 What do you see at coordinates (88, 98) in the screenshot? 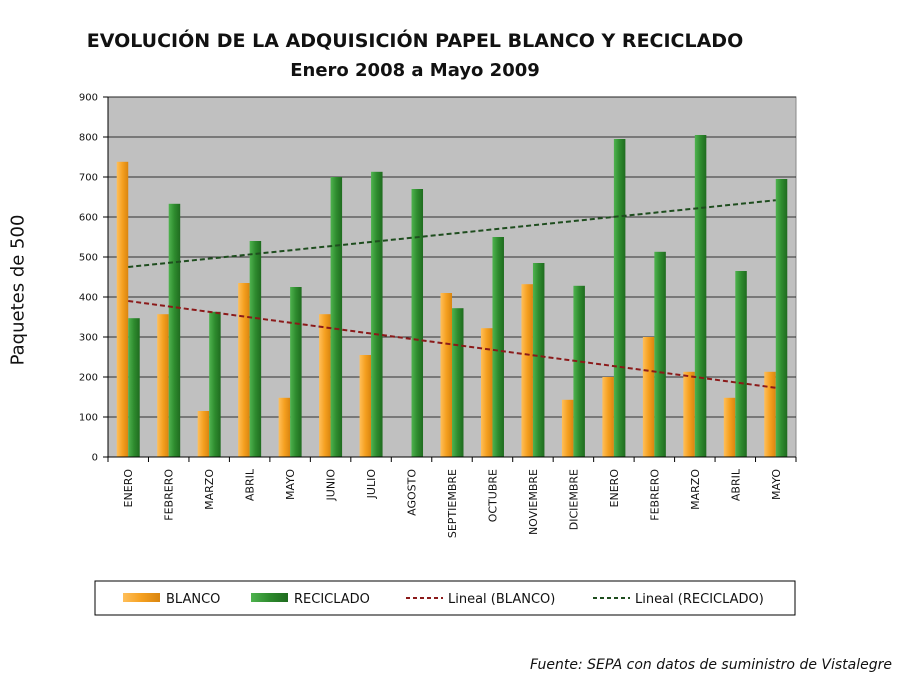
I see `y-tick-label: 900` at bounding box center [88, 98].